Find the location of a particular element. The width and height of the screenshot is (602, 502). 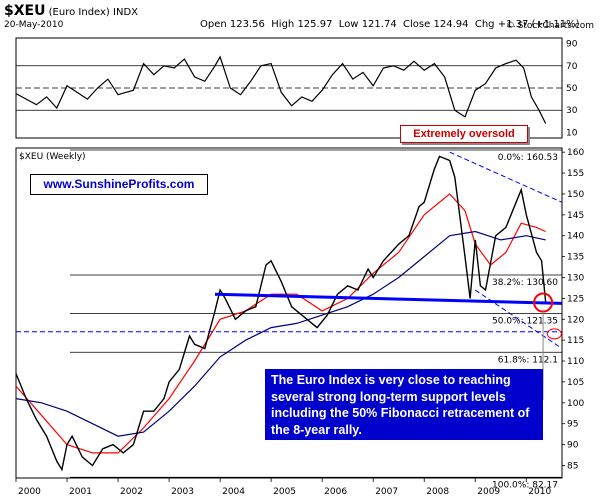

symbol: $XEU is located at coordinates (25, 11).